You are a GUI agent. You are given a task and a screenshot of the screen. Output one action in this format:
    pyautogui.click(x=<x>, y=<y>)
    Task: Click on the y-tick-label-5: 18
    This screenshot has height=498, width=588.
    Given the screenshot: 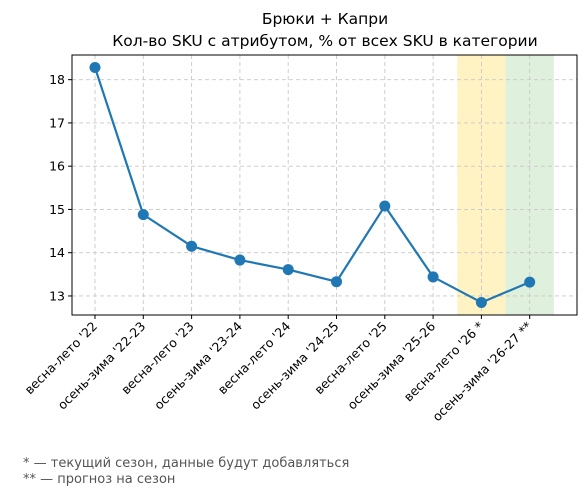 What is the action you would take?
    pyautogui.click(x=57, y=79)
    